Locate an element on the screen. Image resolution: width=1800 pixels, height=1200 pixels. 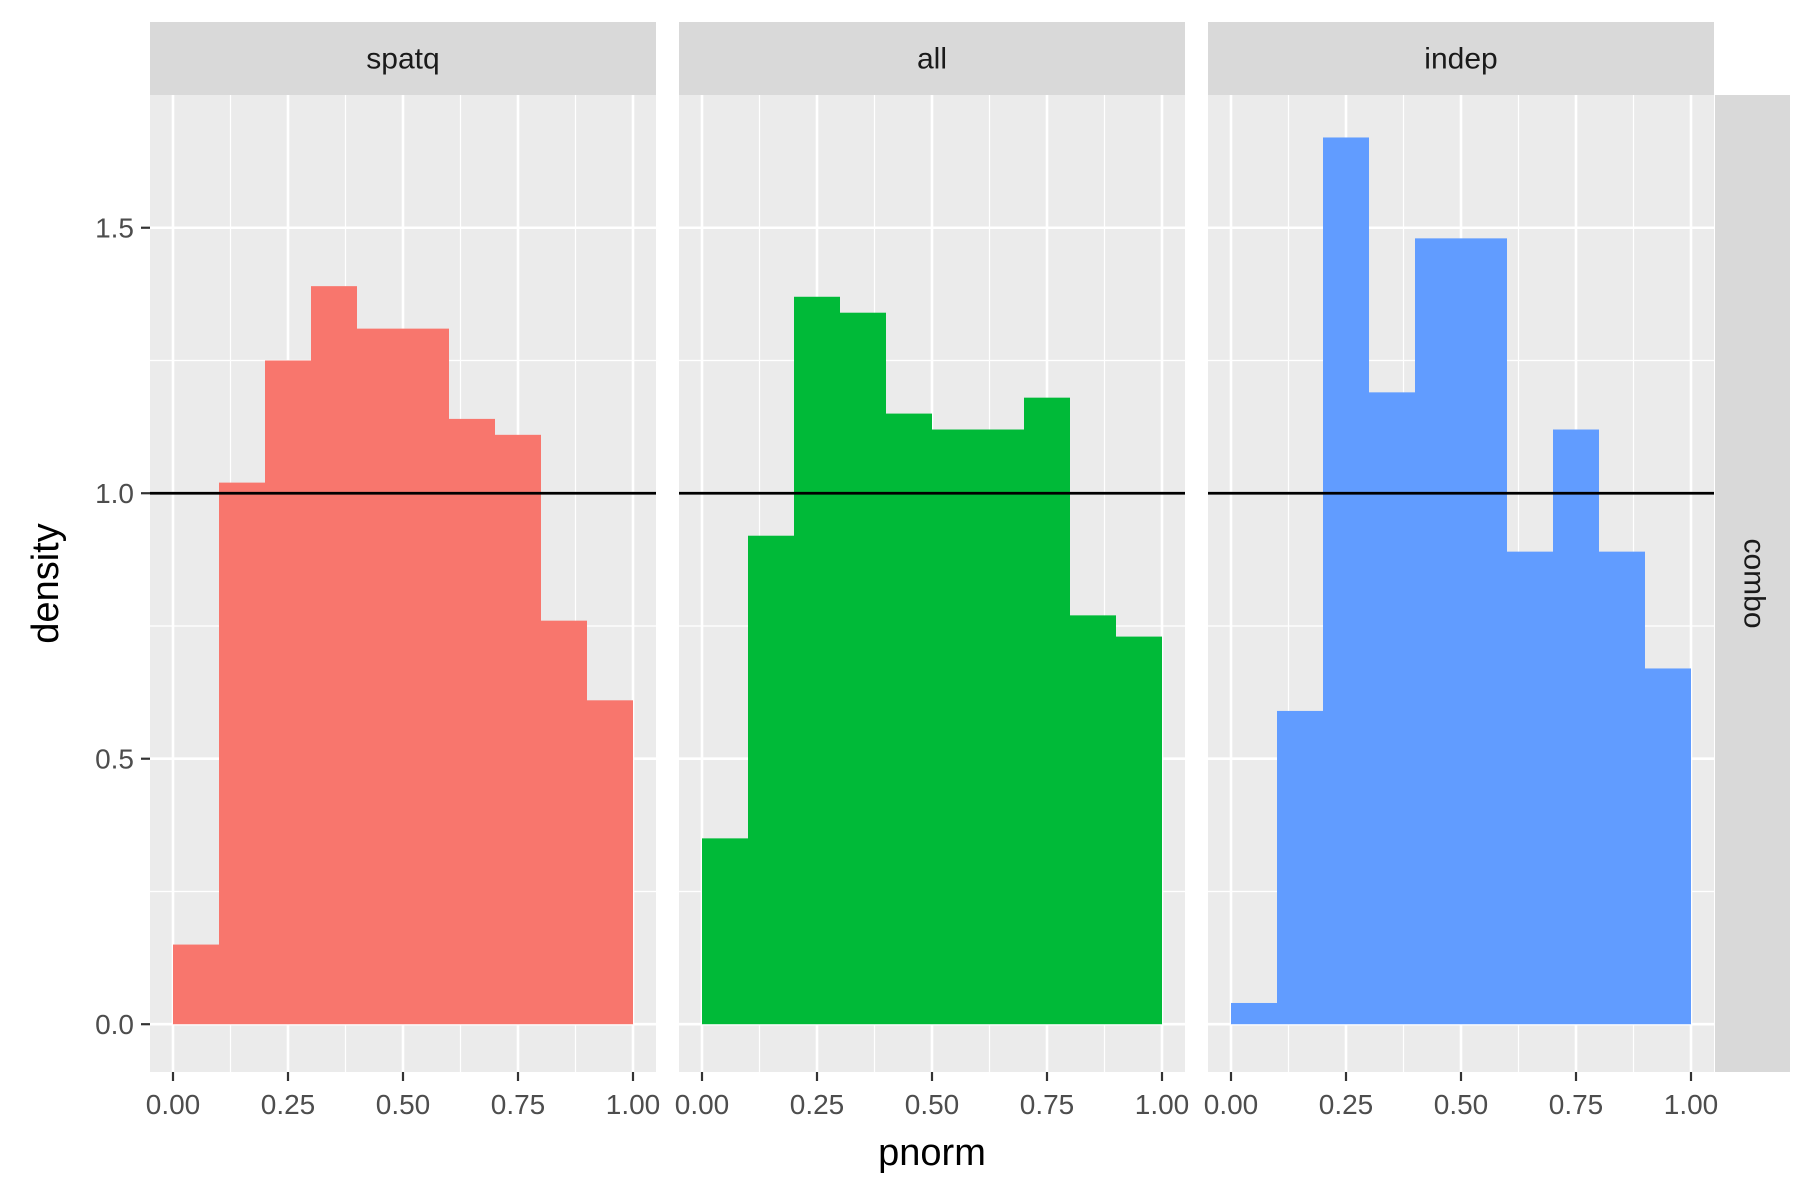
row-strip-background is located at coordinates (1752, 583).